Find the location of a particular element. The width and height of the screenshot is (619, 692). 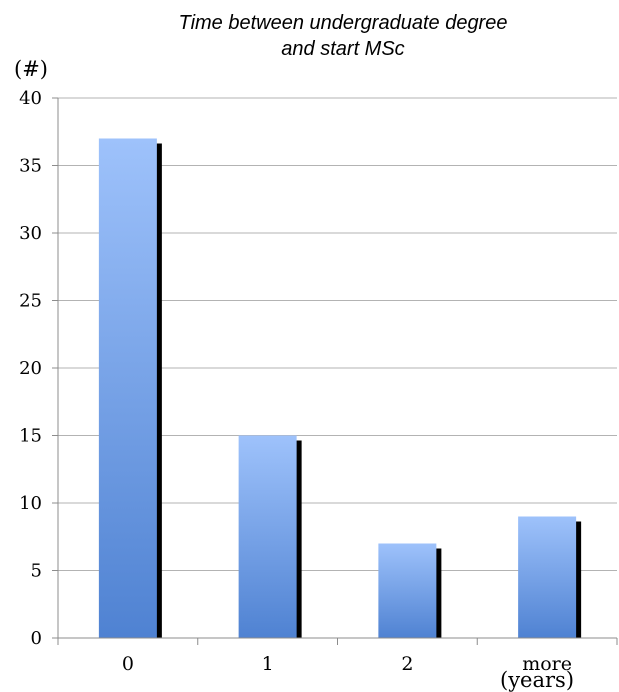

x-axis-label: (years) is located at coordinates (537, 680).